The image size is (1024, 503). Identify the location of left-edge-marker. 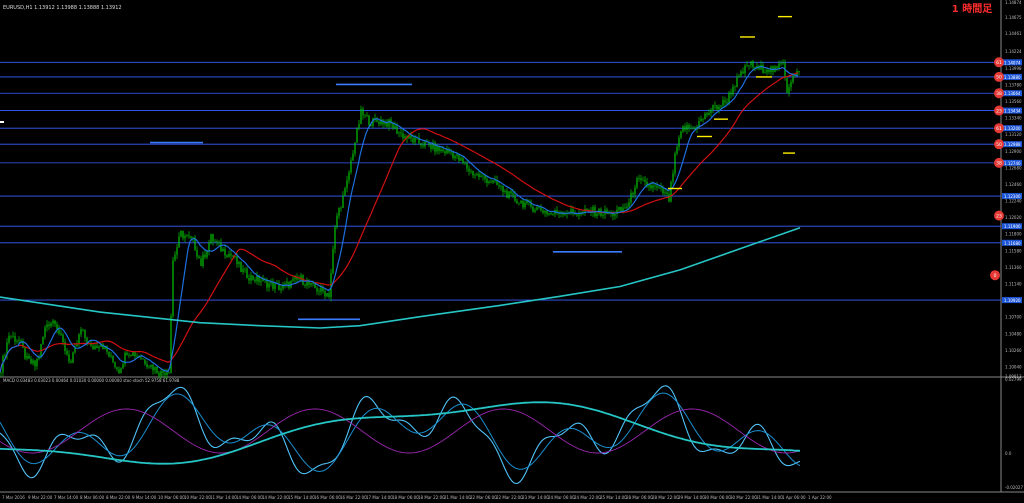
(2, 122).